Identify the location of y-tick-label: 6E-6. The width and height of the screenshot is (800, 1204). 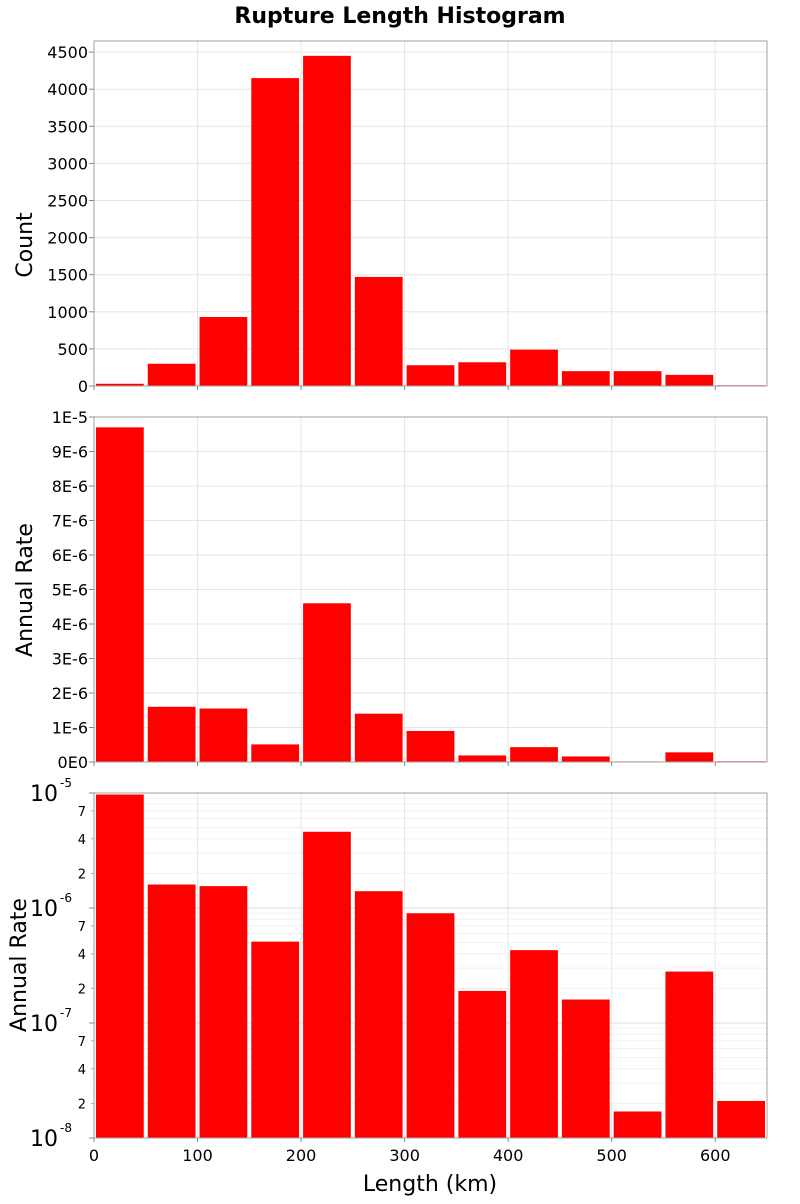
(70, 555).